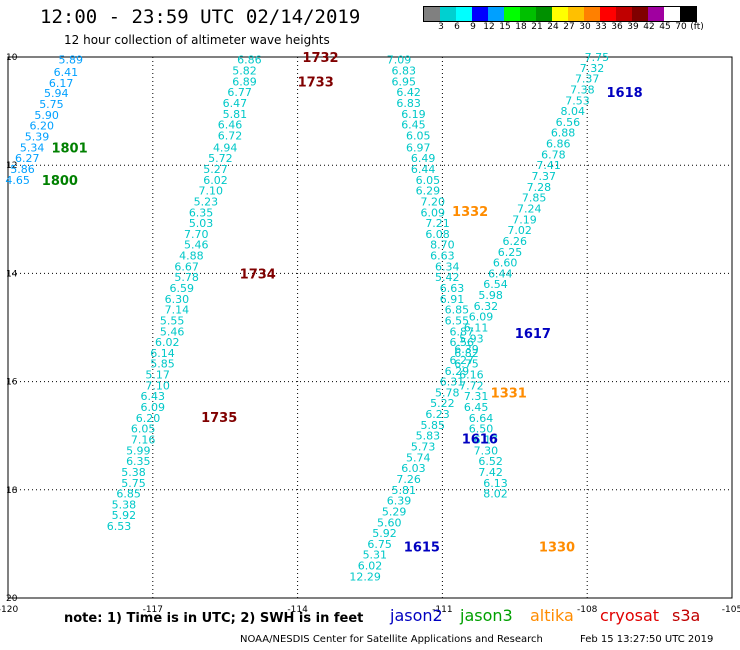 This screenshot has width=740, height=650. I want to click on colorbar-label: 3, so click(441, 27).